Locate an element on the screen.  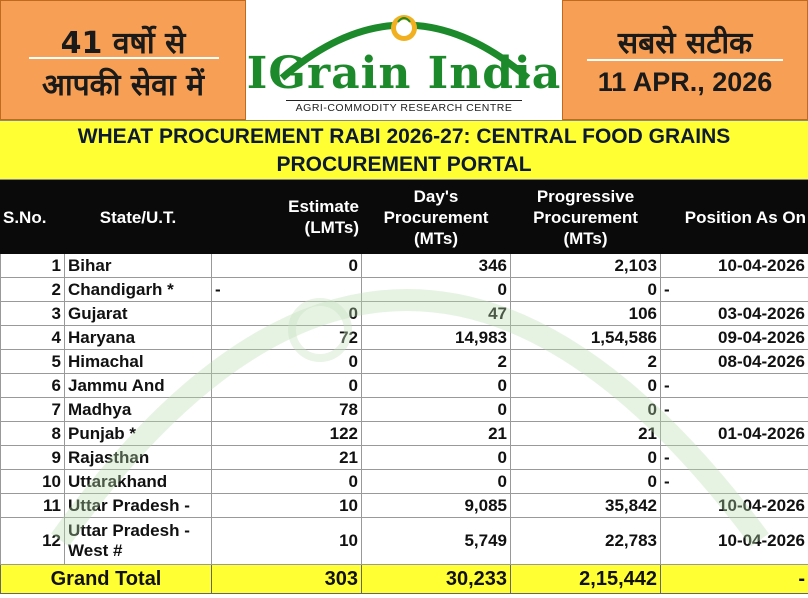
table-row: 6 Jammu And 0 0 0 - is located at coordinates (404, 385).